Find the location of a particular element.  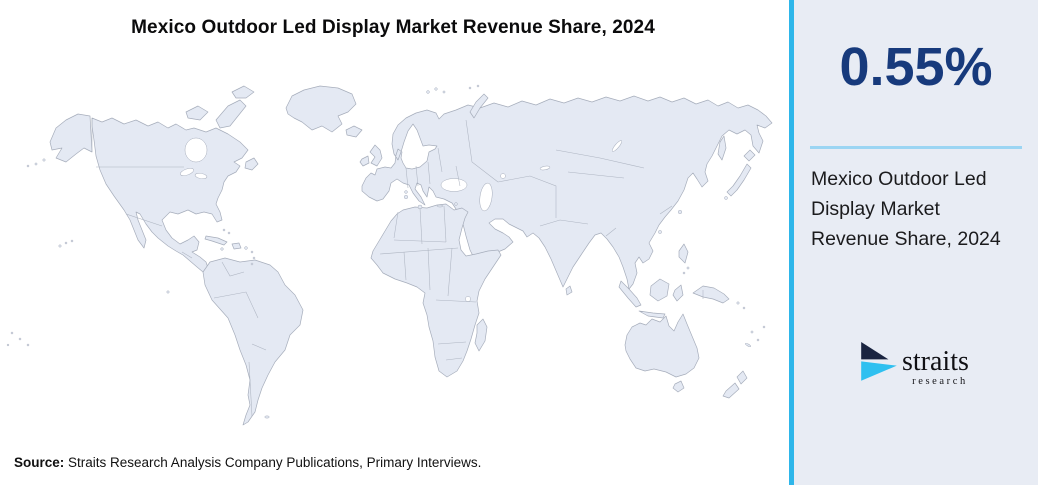

logo-text-secondary: research is located at coordinates (940, 381).